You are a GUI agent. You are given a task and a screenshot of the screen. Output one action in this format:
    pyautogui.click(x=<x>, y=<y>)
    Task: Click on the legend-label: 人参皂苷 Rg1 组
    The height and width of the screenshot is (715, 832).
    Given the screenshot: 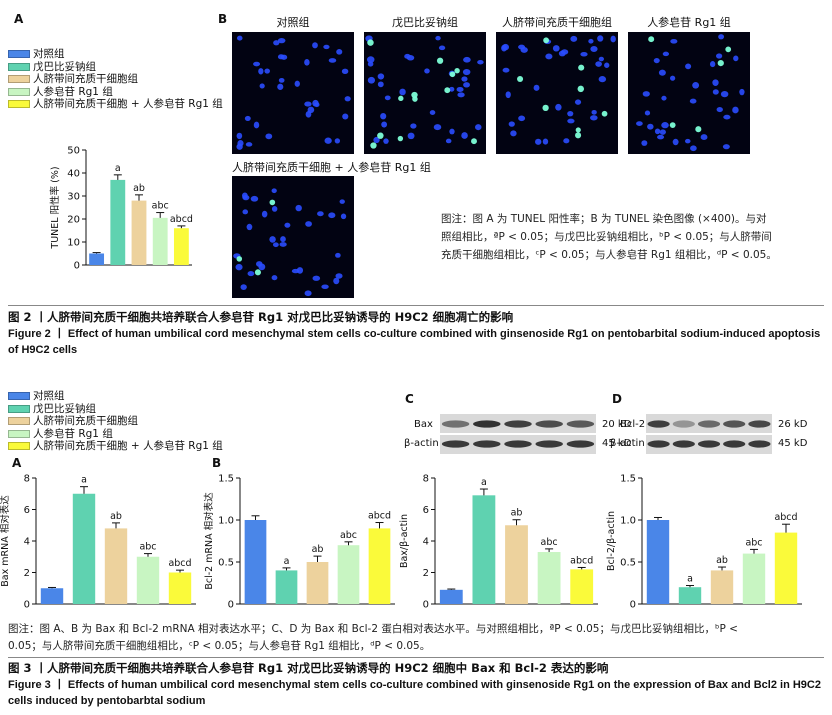 What is the action you would take?
    pyautogui.click(x=73, y=433)
    